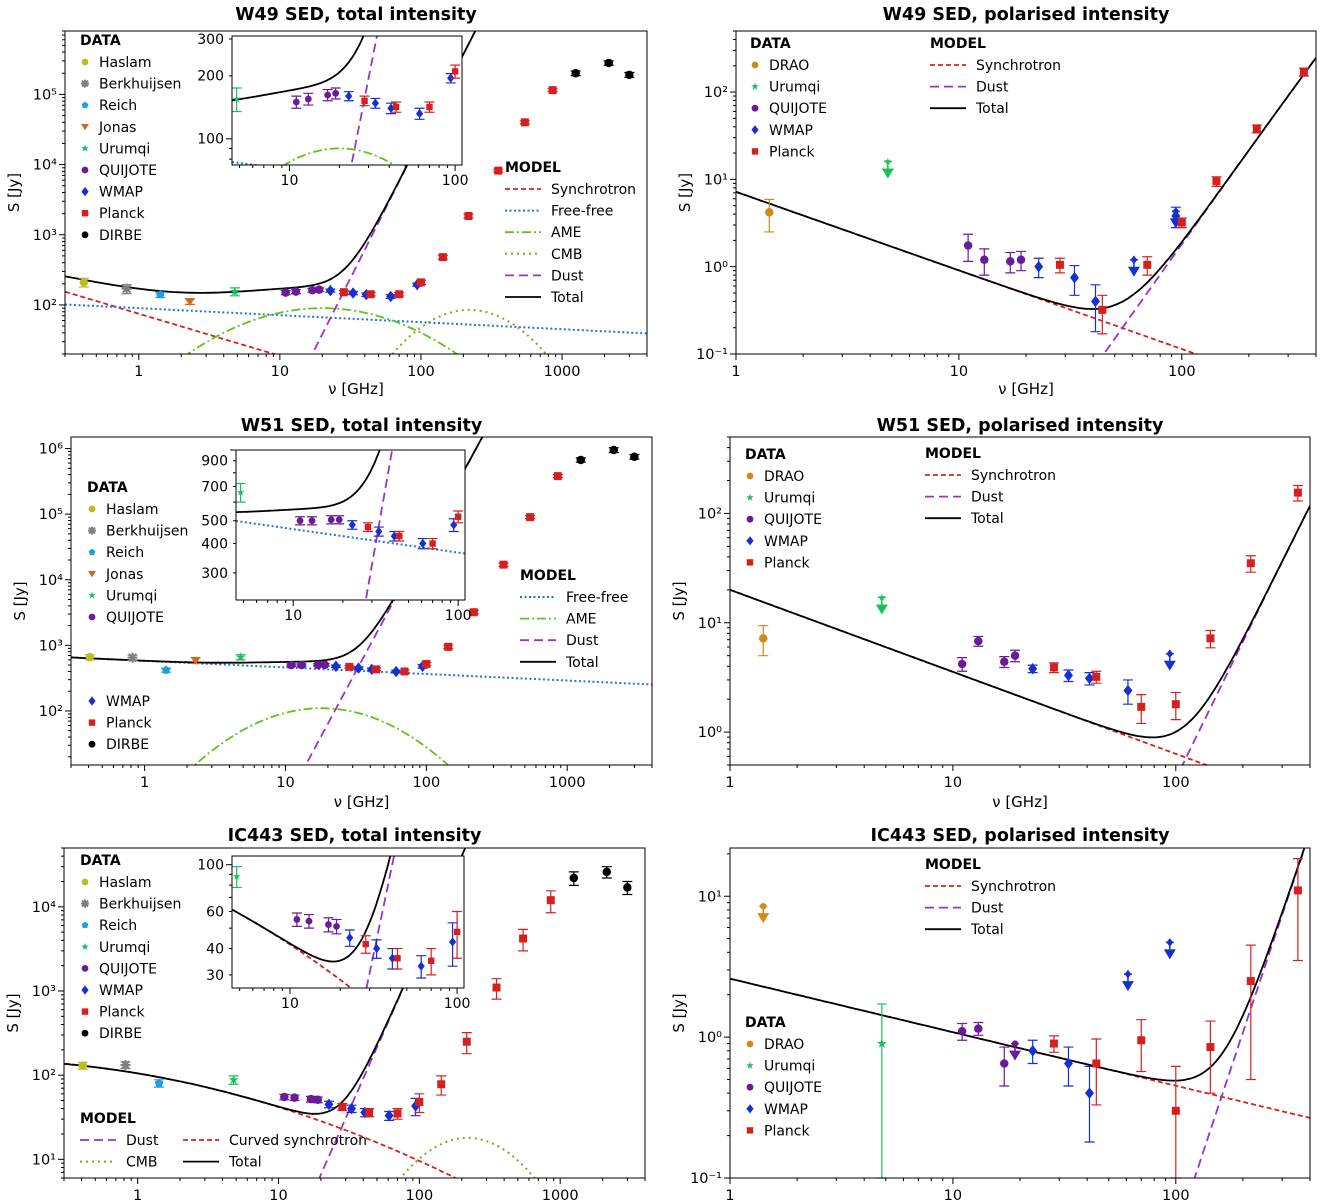  I want to click on inset-model-curve-dust, so click(364, 100).